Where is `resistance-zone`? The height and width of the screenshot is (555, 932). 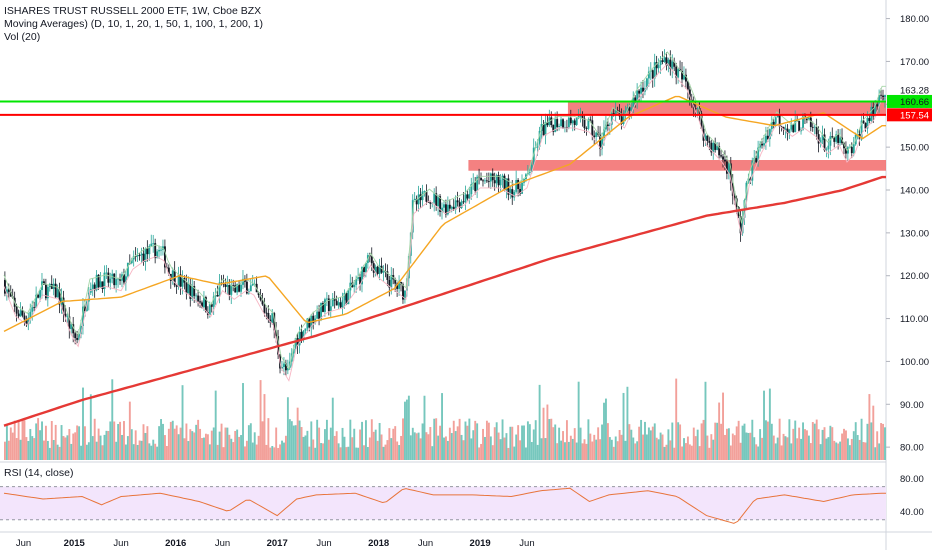
resistance-zone is located at coordinates (726, 108).